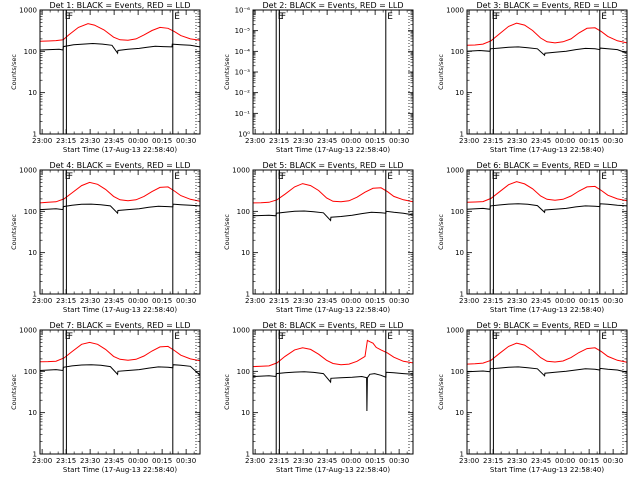 This screenshot has width=640, height=480. I want to click on y-tick-label: 10⁻⁶, so click(243, 11).